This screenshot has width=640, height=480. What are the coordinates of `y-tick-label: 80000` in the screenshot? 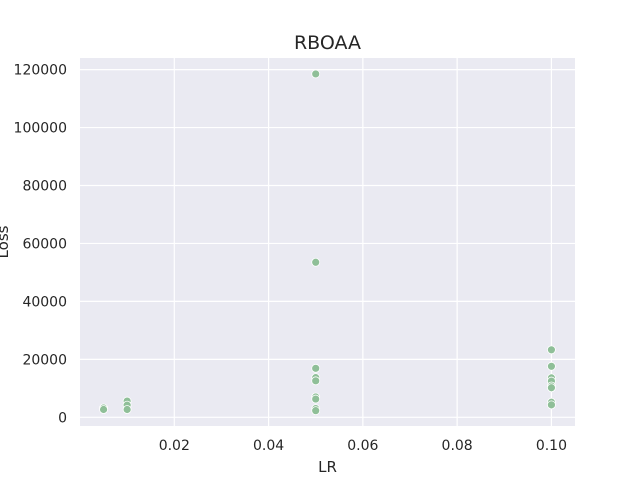 It's located at (44, 186).